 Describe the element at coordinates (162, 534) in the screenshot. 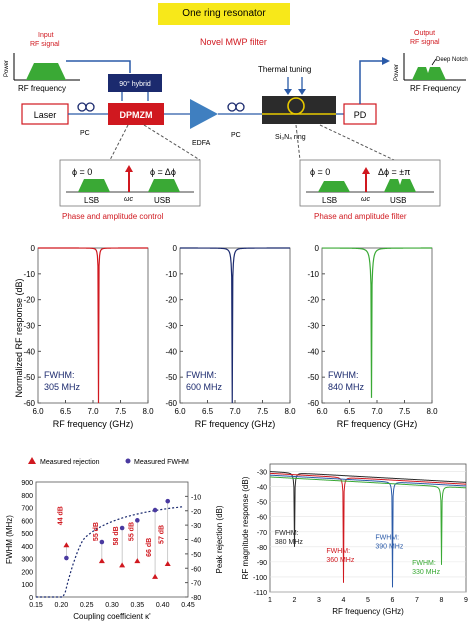

I see `bl-rejection-label: 57 dB` at that location.